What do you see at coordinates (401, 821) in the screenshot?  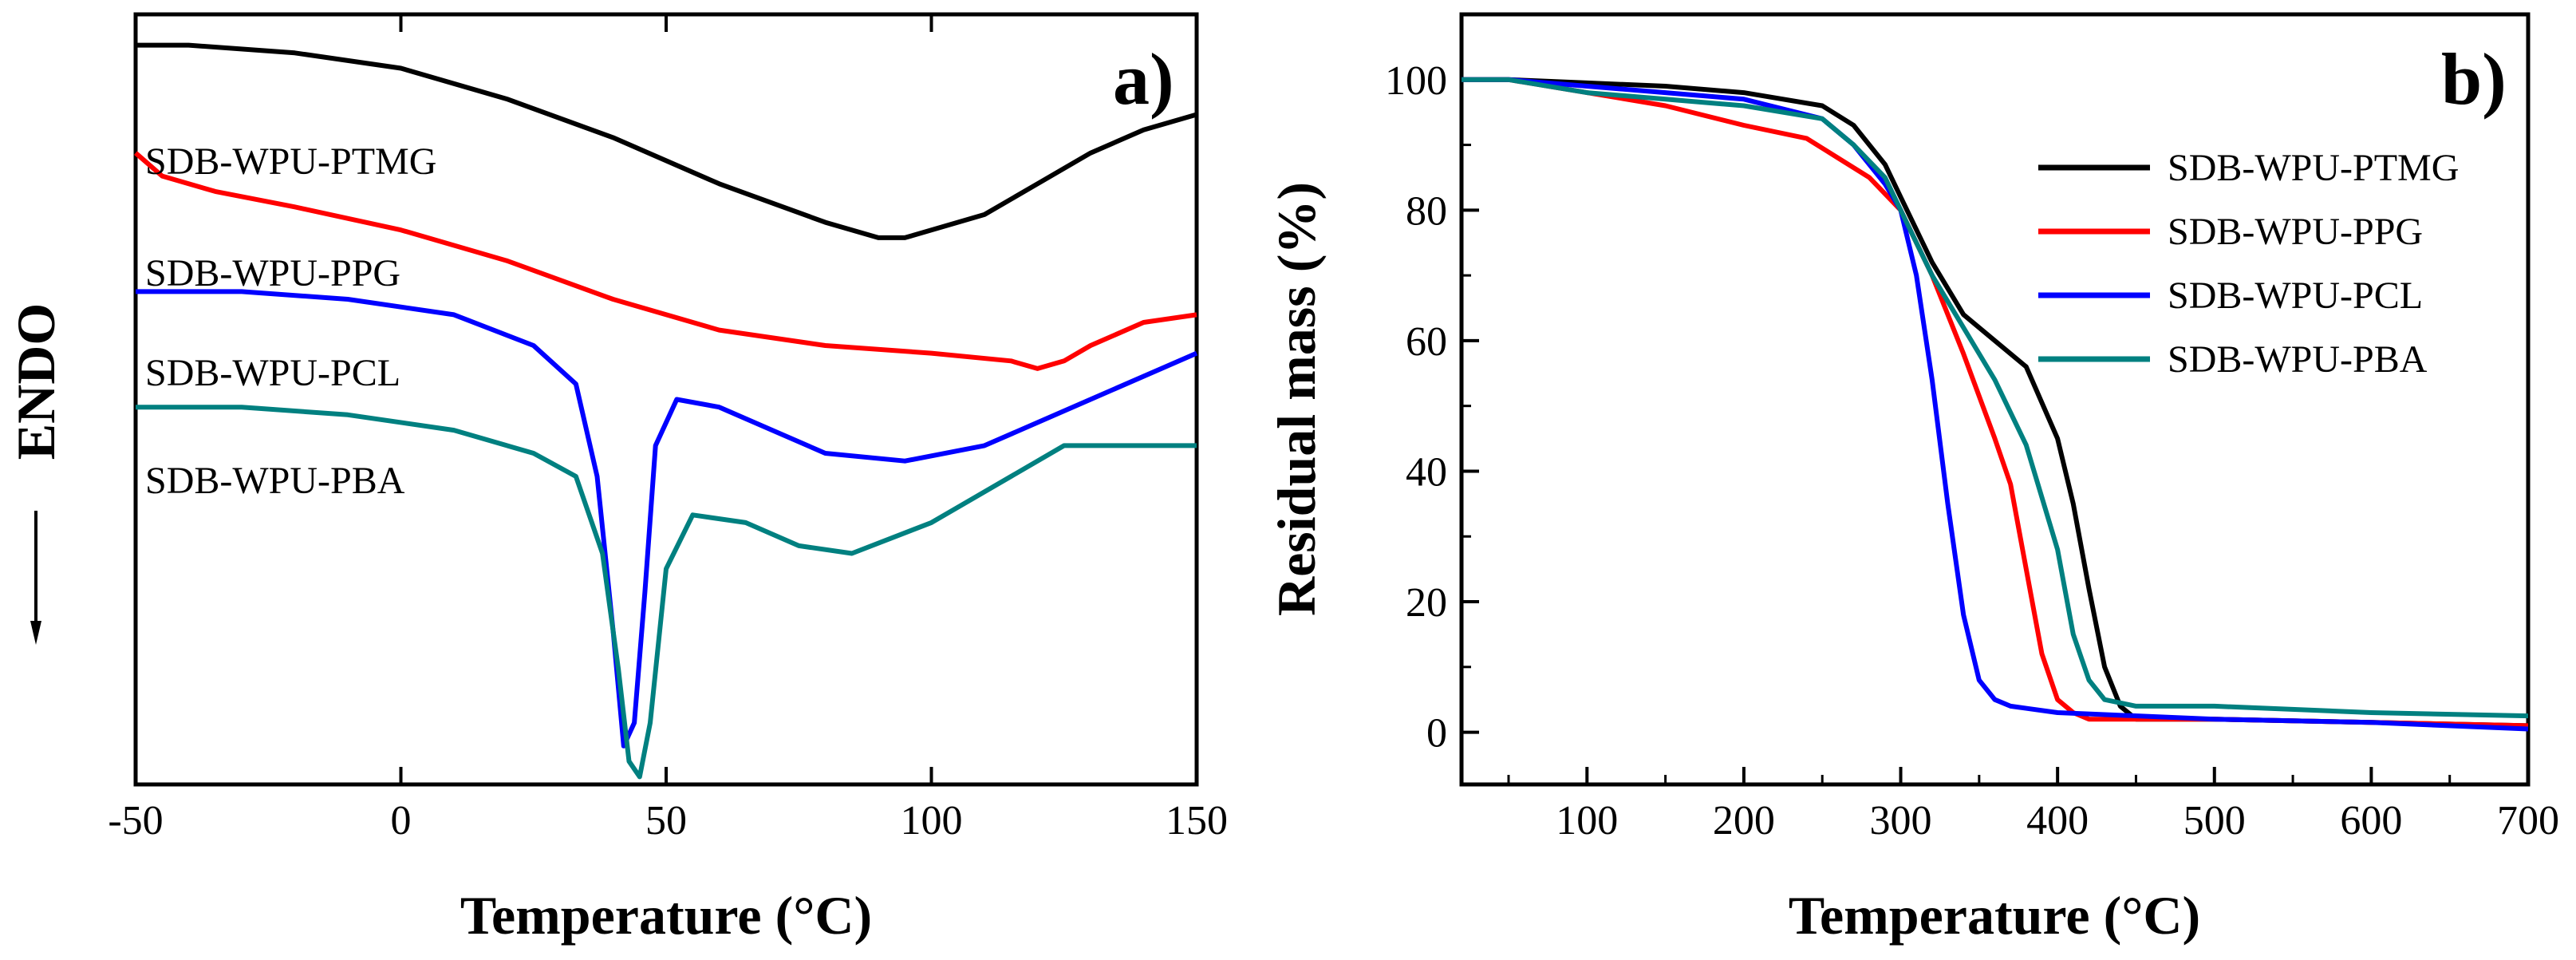 I see `panel-a-x-tick-label: 0` at bounding box center [401, 821].